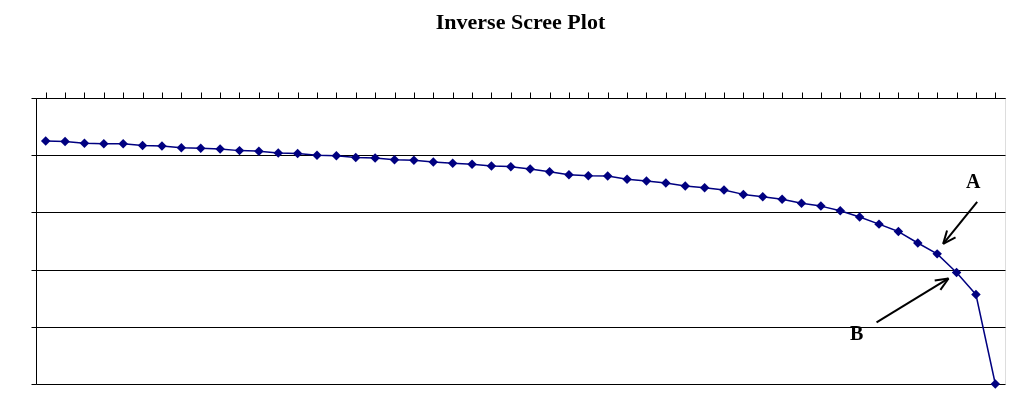 This screenshot has height=401, width=1010. What do you see at coordinates (973, 180) in the screenshot?
I see `annotation: A` at bounding box center [973, 180].